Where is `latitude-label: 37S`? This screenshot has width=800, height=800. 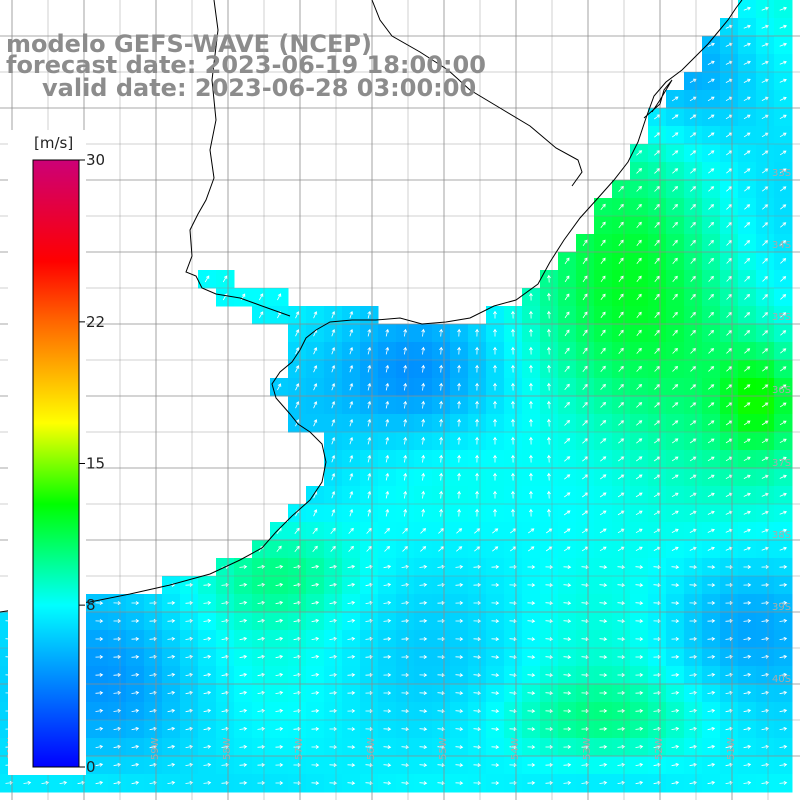
latitude-label: 37S is located at coordinates (781, 463).